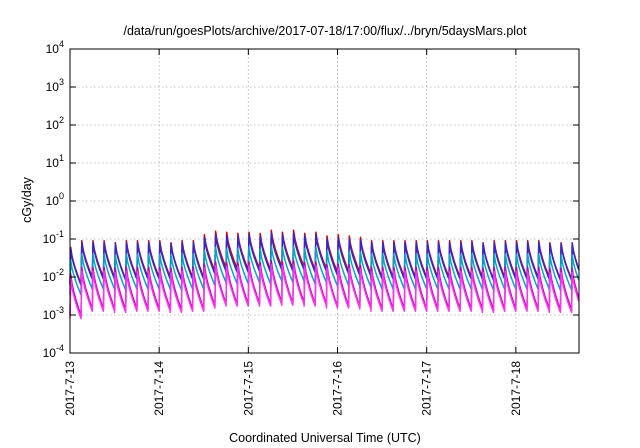 This screenshot has height=448, width=640. Describe the element at coordinates (61, 44) in the screenshot. I see `y-tick-exponent: 4` at that location.